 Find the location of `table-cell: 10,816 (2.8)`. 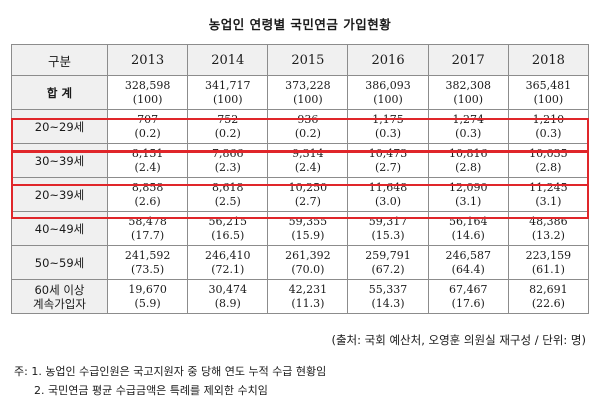

table-cell: 10,816 (2.8) is located at coordinates (468, 160).